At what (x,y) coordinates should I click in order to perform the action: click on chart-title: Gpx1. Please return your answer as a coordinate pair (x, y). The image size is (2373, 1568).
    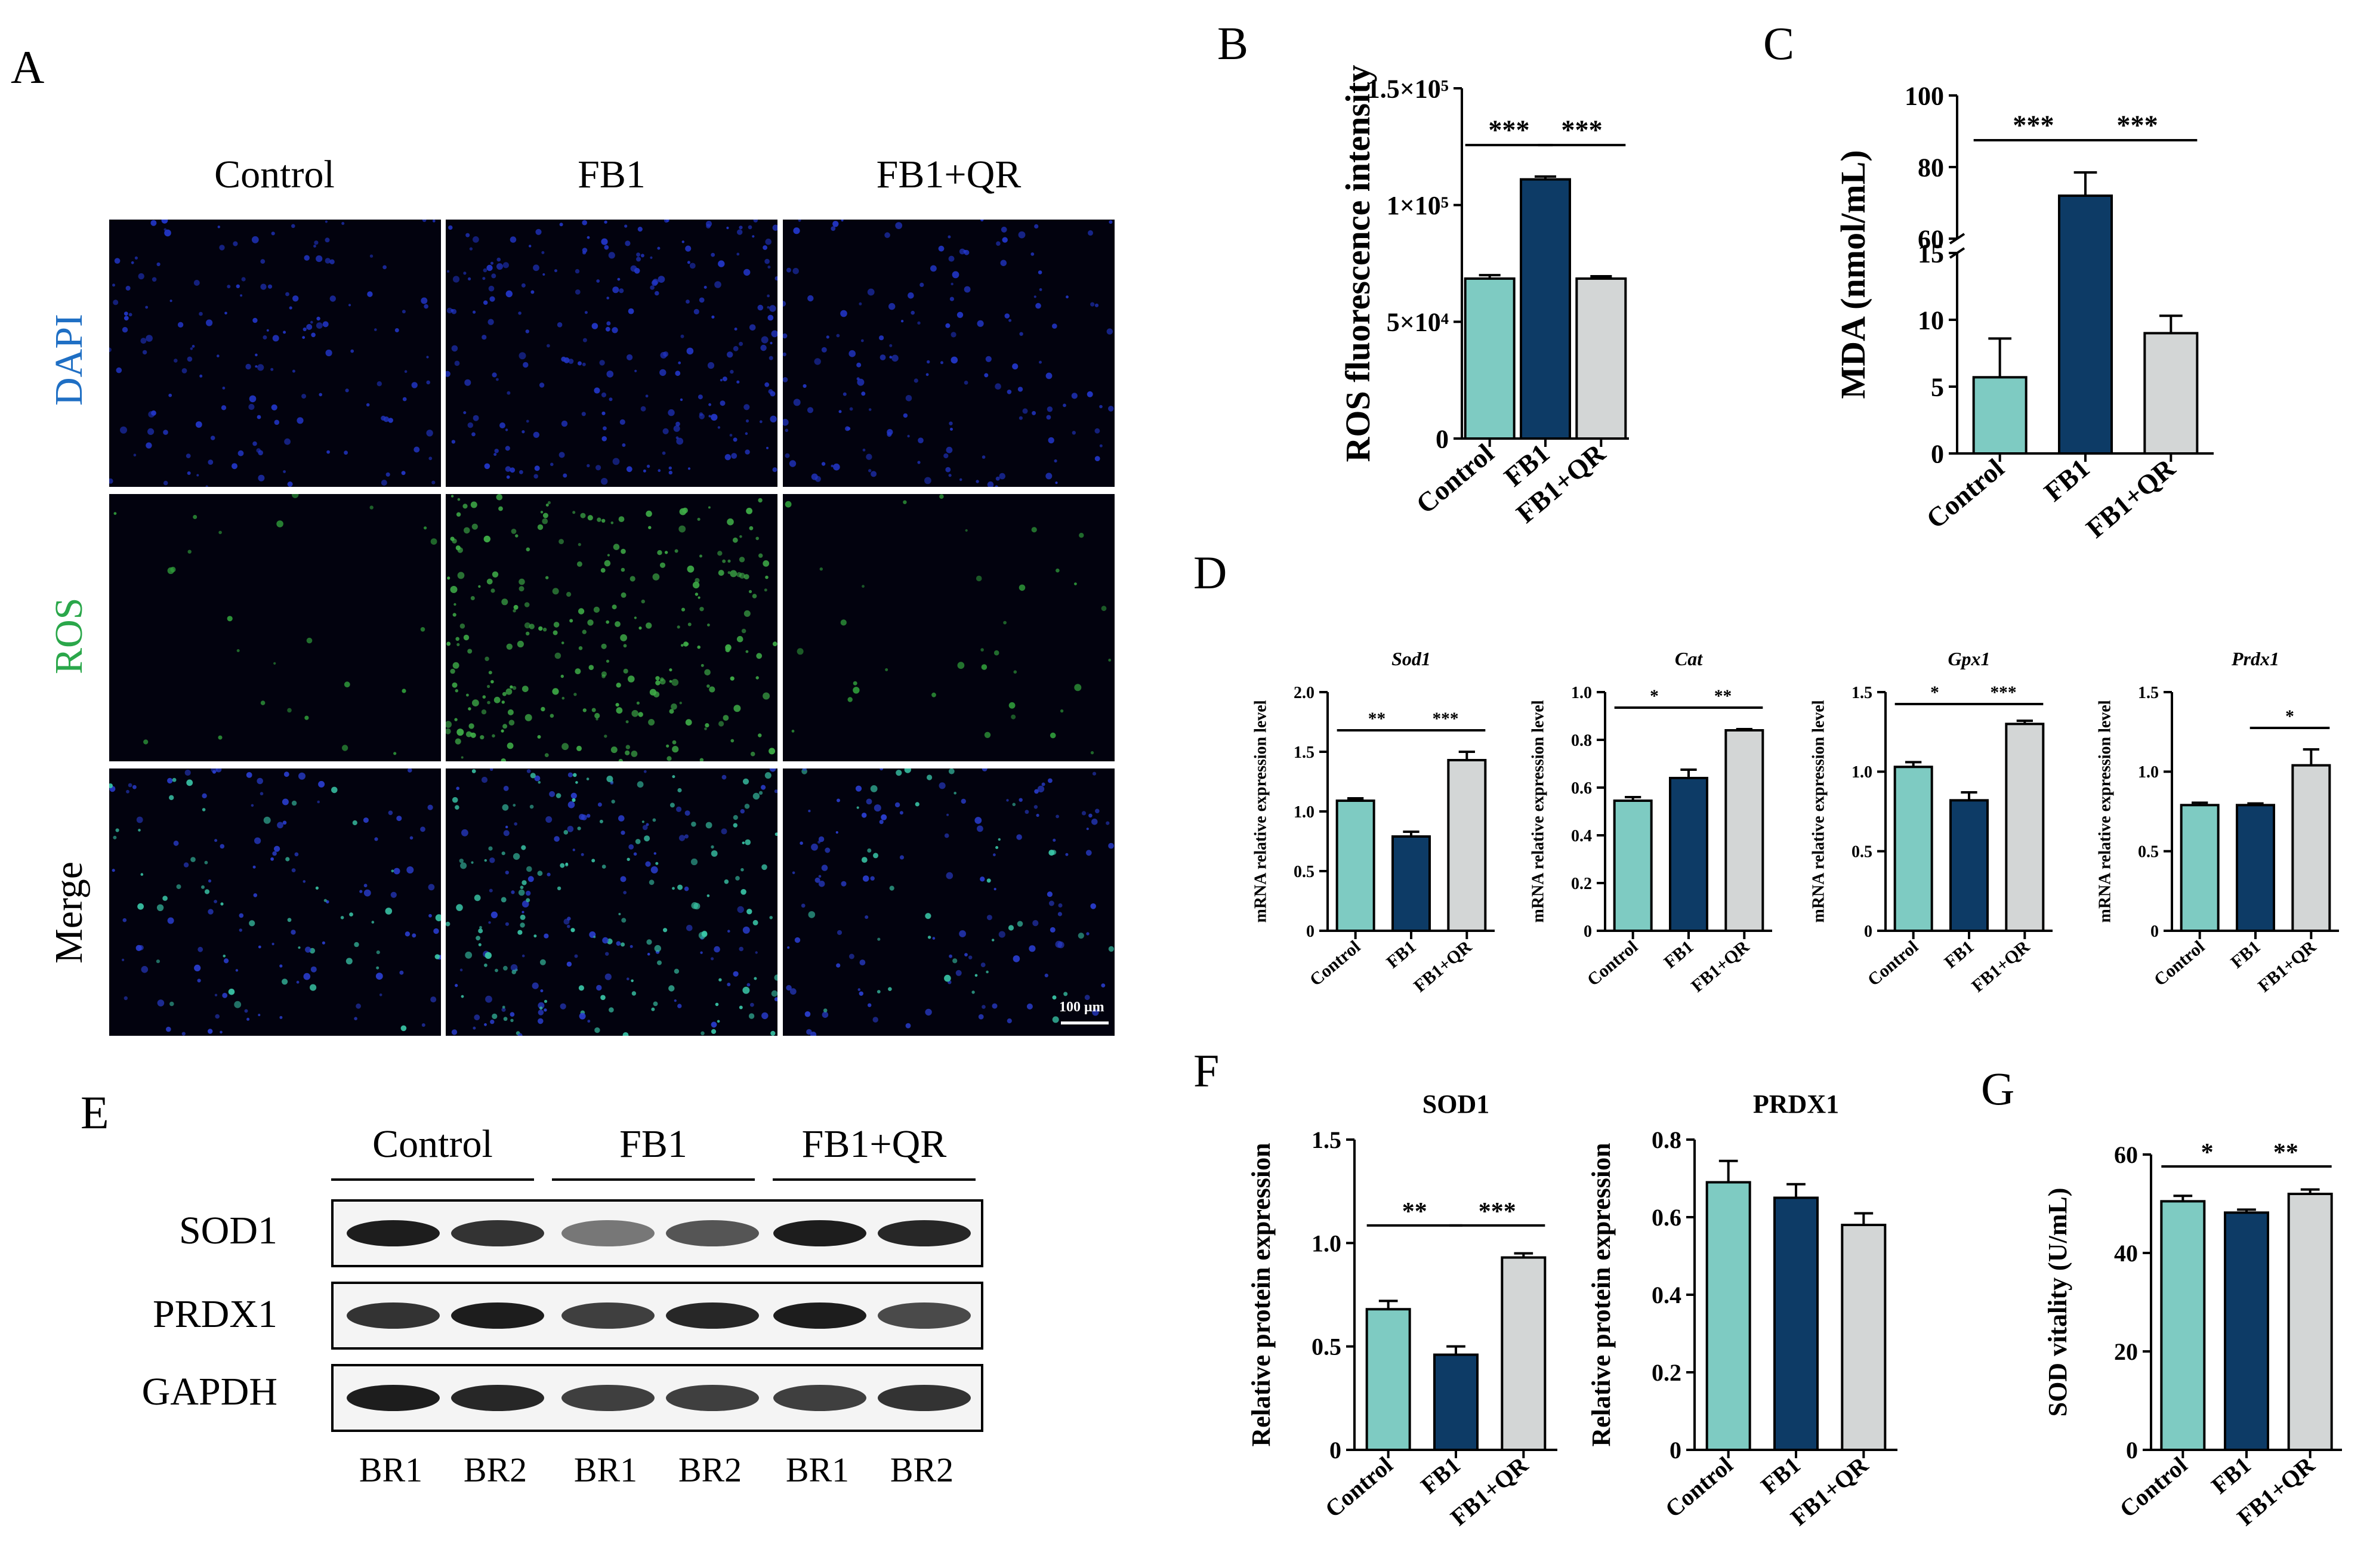
    Looking at the image, I should click on (1969, 658).